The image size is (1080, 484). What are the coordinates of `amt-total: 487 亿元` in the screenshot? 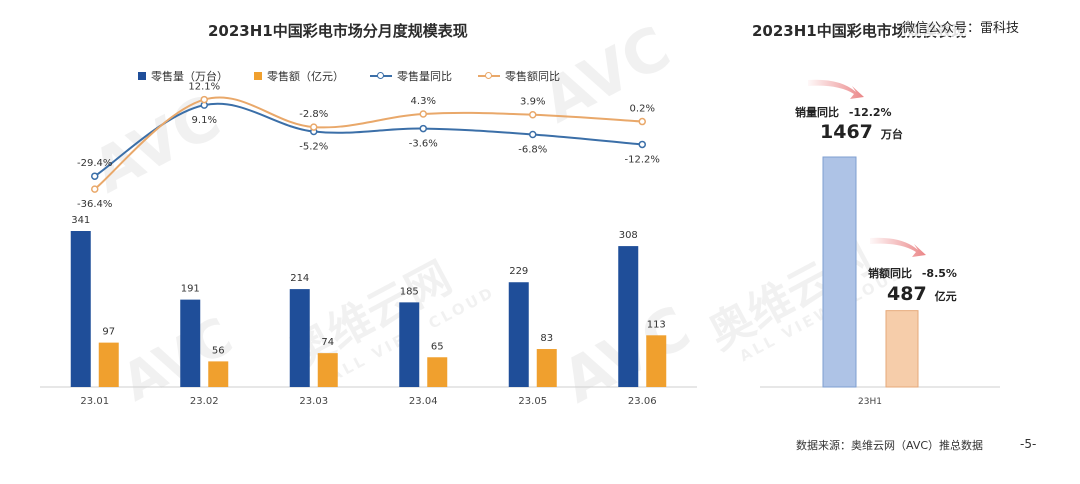 It's located at (922, 294).